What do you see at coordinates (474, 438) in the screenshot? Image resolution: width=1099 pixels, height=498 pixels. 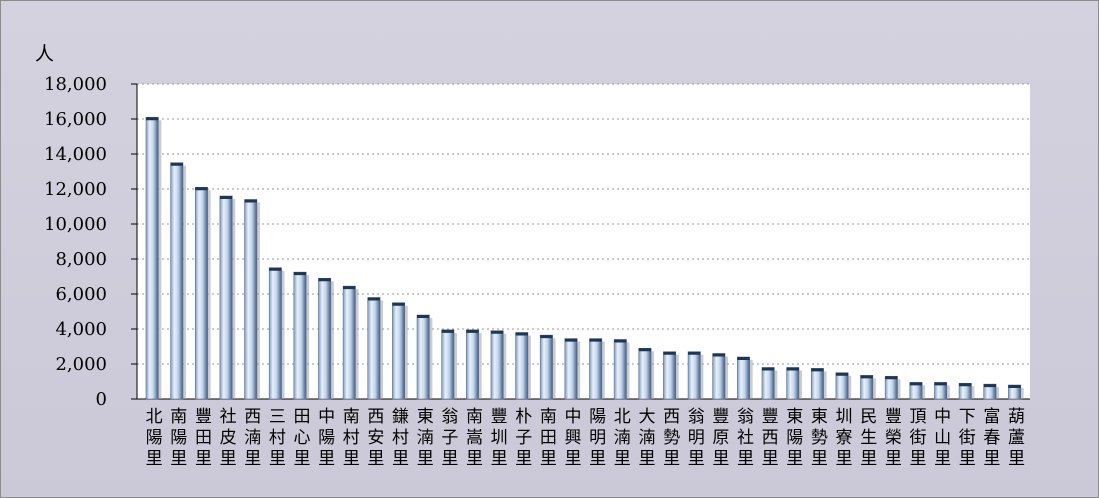 I see `x-category-label: 南嵩里` at bounding box center [474, 438].